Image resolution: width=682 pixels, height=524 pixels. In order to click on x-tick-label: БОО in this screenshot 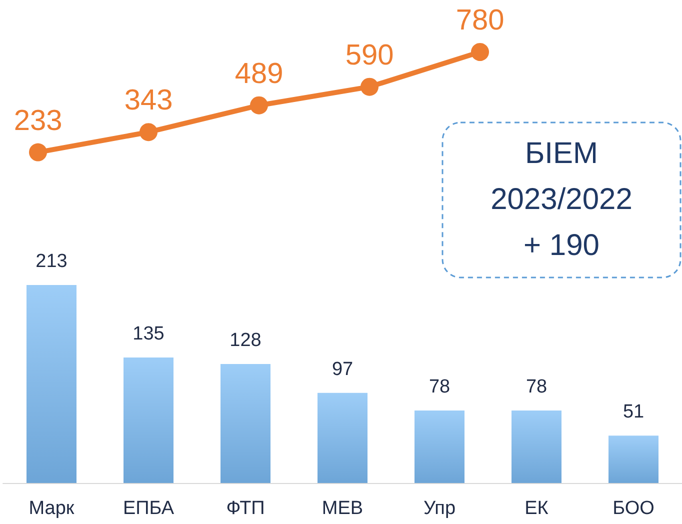, I will do `click(633, 508)`.